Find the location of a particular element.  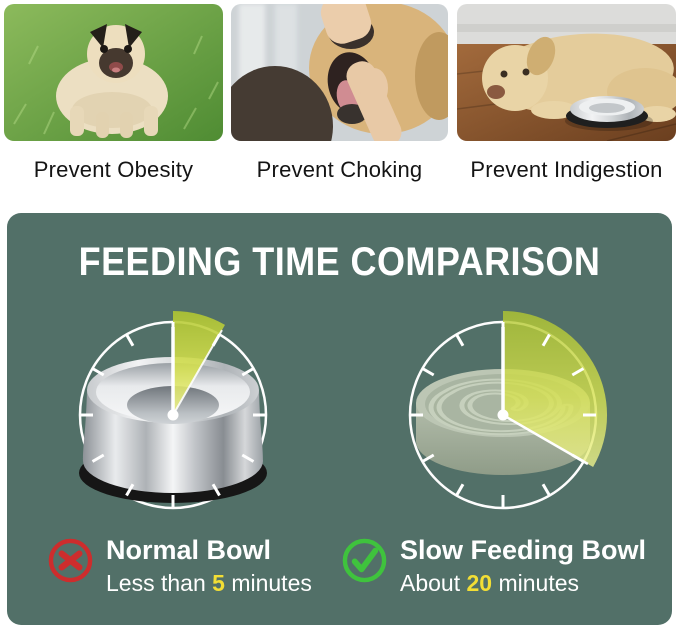

clock-slow-feeding-bowl is located at coordinates (508, 410).